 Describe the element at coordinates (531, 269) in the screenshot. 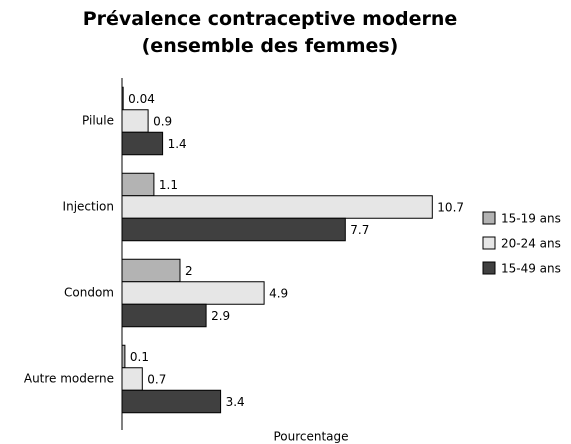

I see `legend-label: 15-49 ans` at that location.